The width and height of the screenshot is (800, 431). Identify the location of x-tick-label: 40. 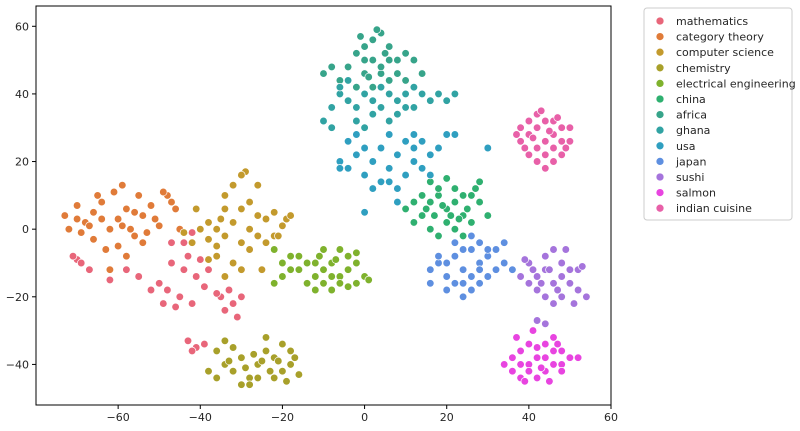
(529, 417).